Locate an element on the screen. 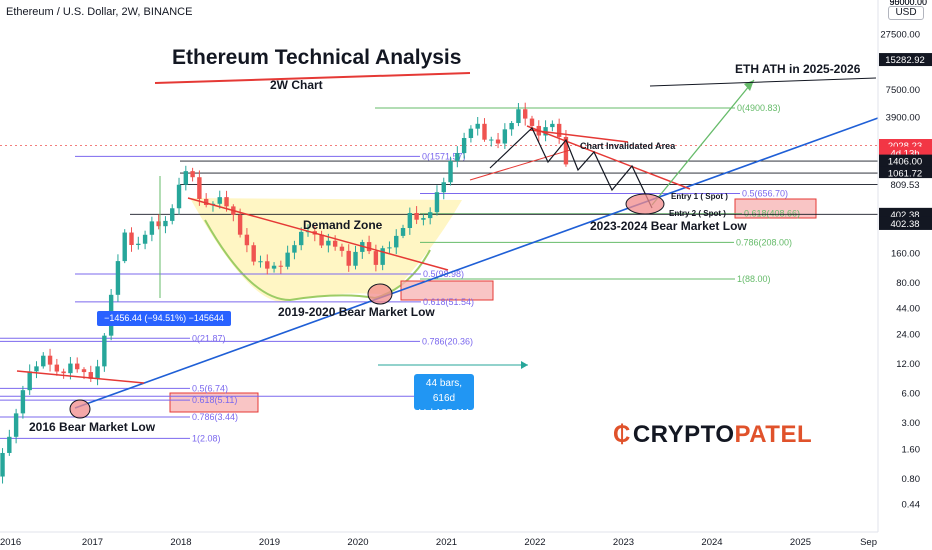 The height and width of the screenshot is (550, 932). fib-level-label: 0.786(208.00) is located at coordinates (764, 242).